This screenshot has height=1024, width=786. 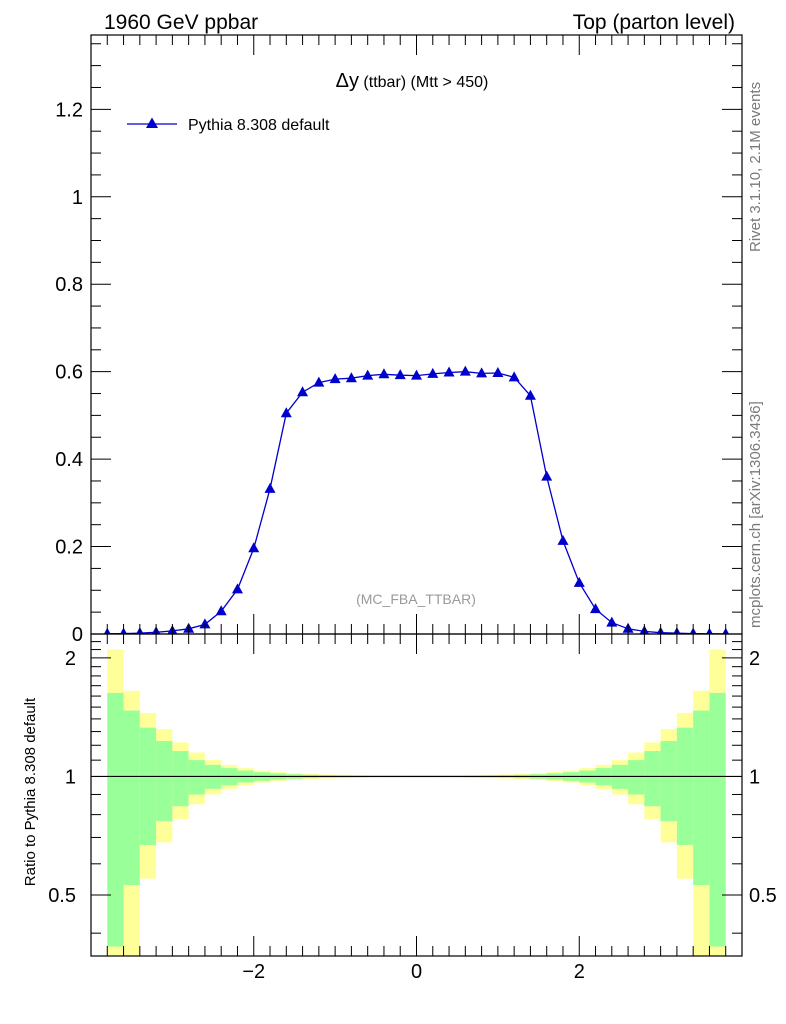 What do you see at coordinates (30, 791) in the screenshot?
I see `ratio-ylabel: Ratio to Pythia 8.308 default` at bounding box center [30, 791].